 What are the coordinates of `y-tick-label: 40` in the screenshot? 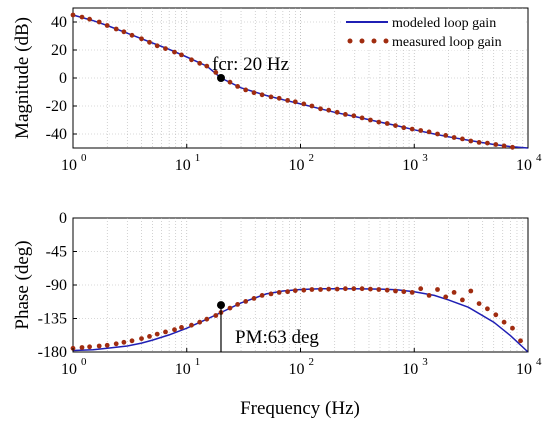 It's located at (59, 22).